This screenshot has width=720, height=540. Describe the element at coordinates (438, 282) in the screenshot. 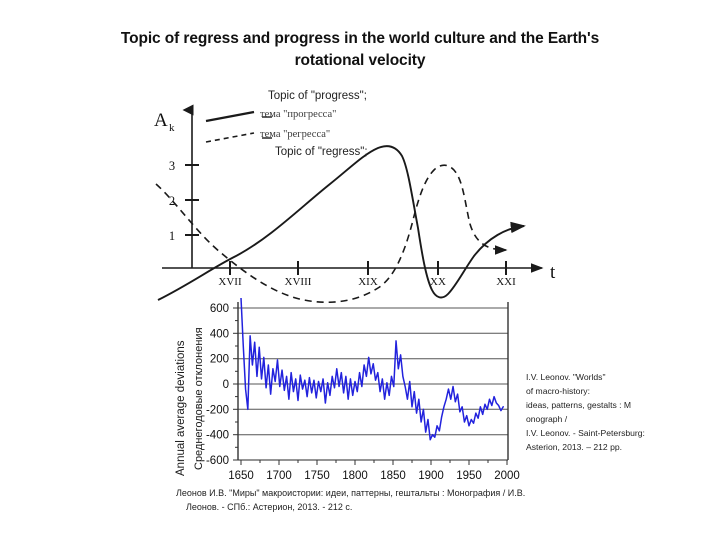

I see `diagram-x-tick-xx: XX` at that location.